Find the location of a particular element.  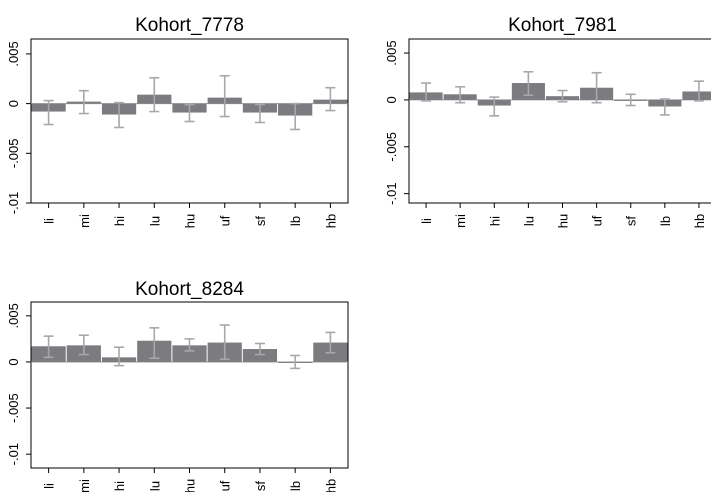

bar-hb is located at coordinates (696, 95).